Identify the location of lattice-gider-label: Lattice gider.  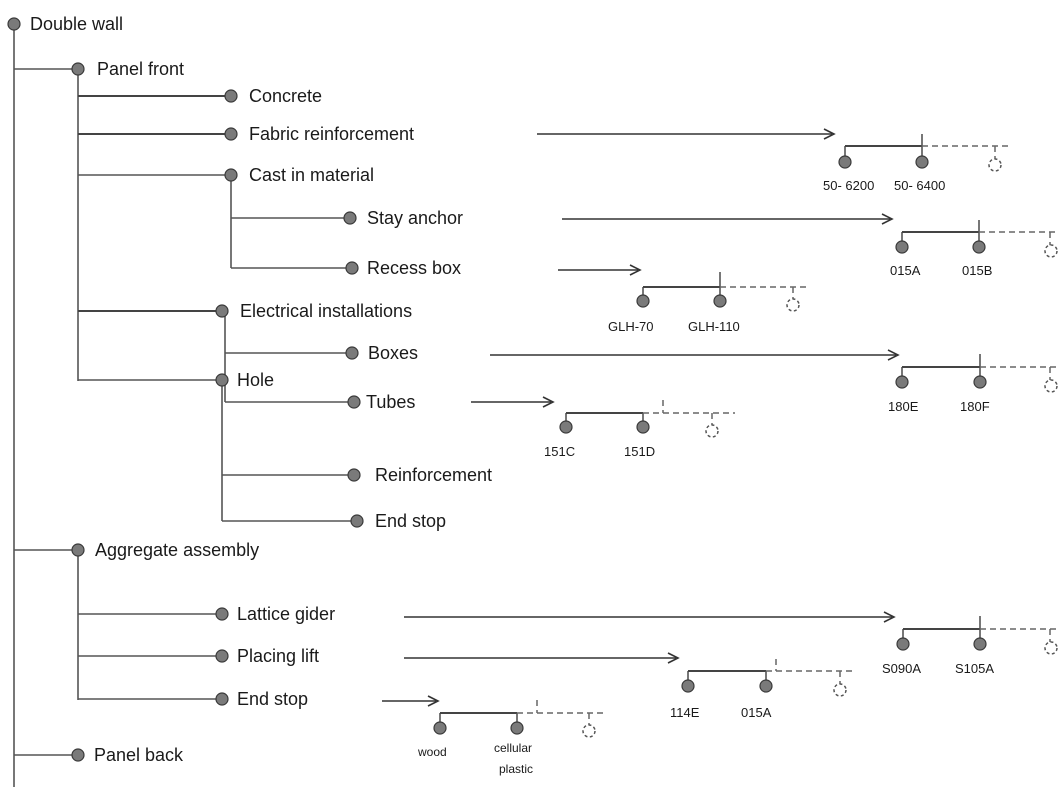
(286, 614).